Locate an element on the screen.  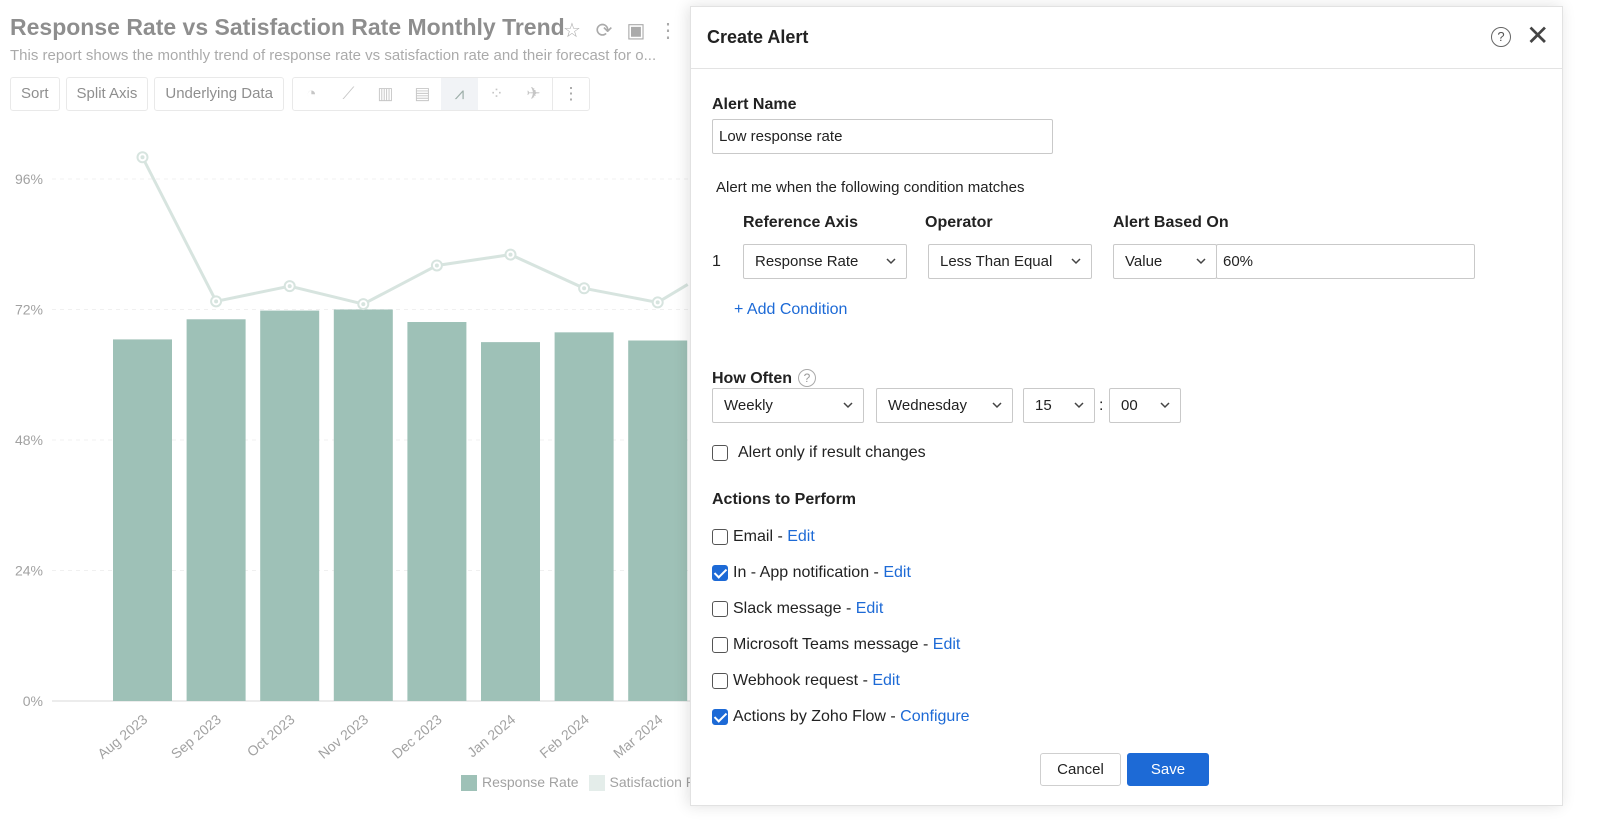
pie-chart-icon: ◔ is located at coordinates (311, 93).